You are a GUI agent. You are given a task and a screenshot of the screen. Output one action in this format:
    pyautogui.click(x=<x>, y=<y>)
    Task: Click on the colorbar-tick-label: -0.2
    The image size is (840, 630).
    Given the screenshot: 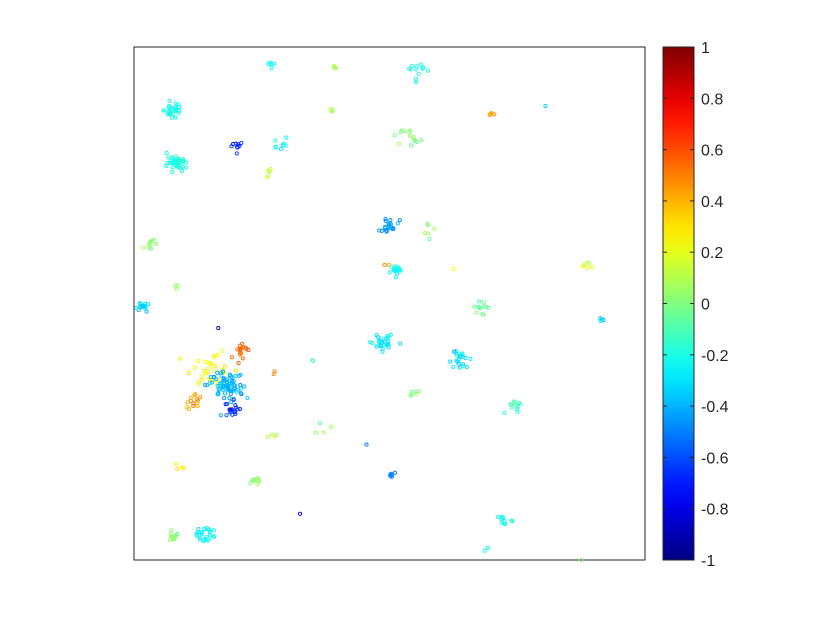 What is the action you would take?
    pyautogui.click(x=715, y=356)
    